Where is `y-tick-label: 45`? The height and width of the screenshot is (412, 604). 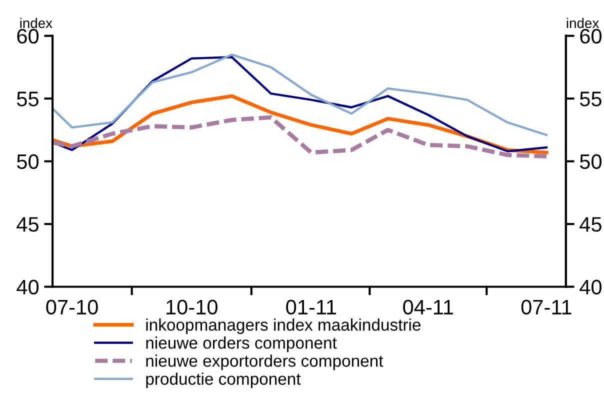
y-tick-label: 45 is located at coordinates (27, 224).